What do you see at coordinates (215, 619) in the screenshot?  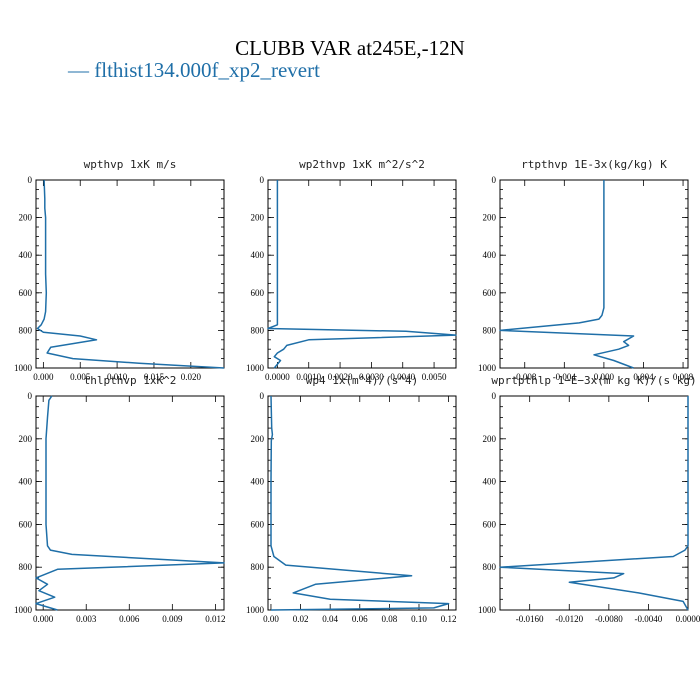 I see `x-tick-label: 0.012` at bounding box center [215, 619].